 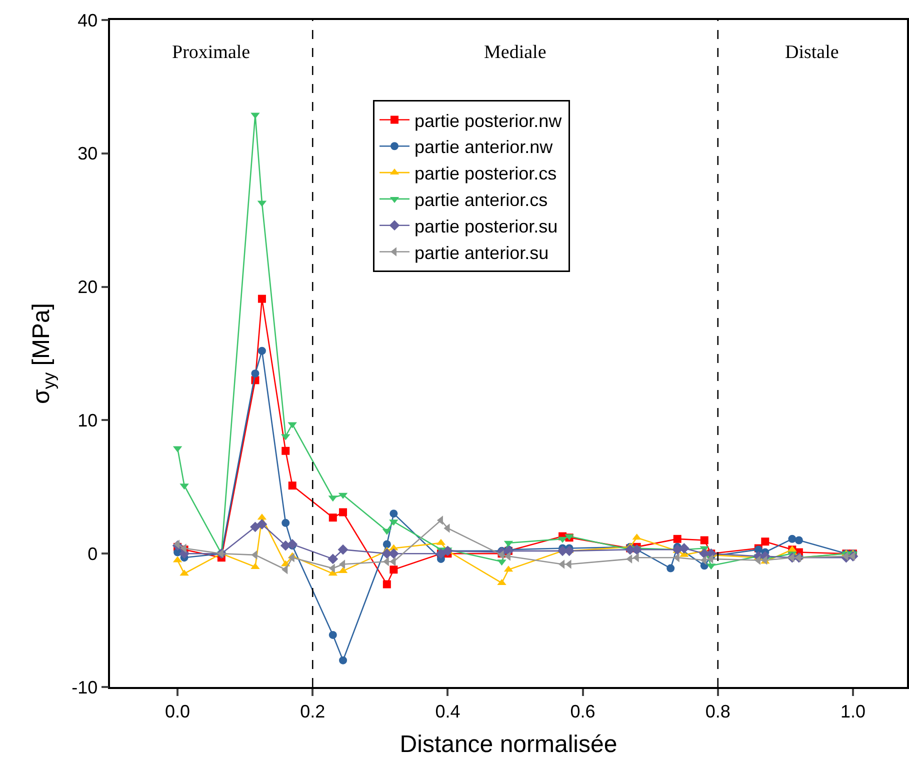 I want to click on y-tick-label: 30, so click(x=88, y=154).